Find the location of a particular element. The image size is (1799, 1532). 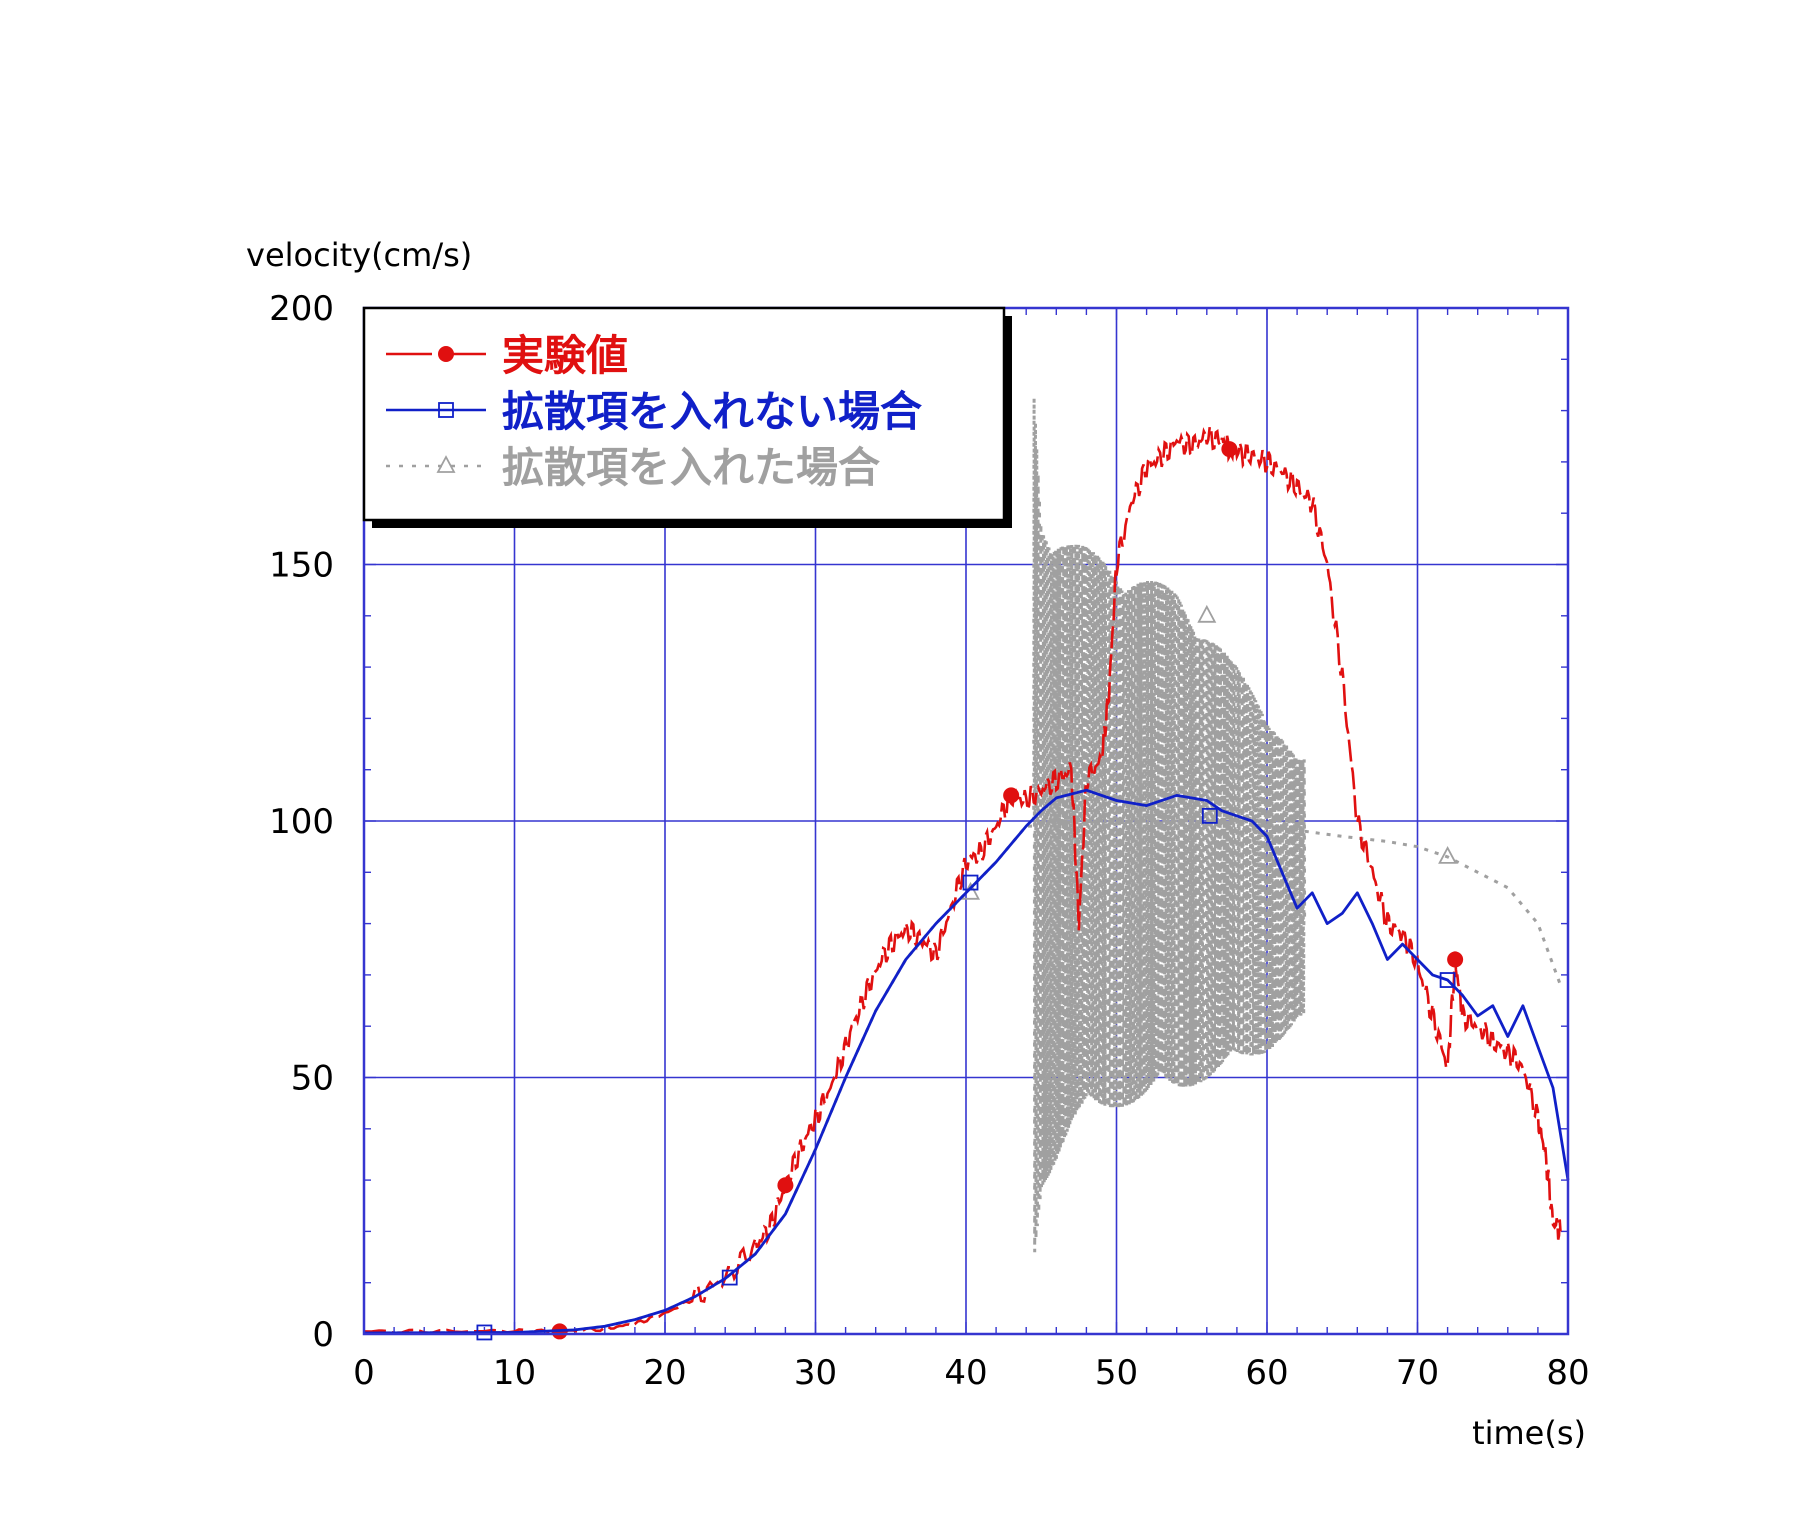

legend-box is located at coordinates (684, 414).